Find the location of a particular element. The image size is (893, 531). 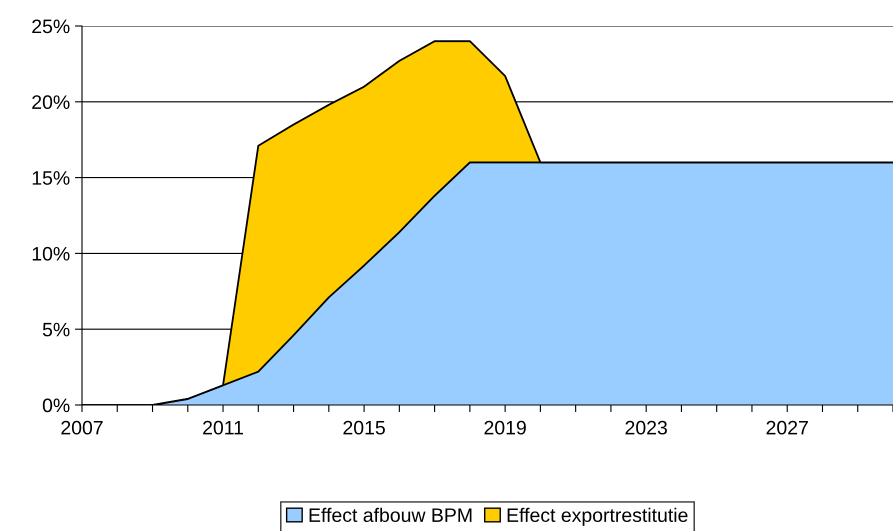

x-tick-label: 2019 is located at coordinates (505, 427).